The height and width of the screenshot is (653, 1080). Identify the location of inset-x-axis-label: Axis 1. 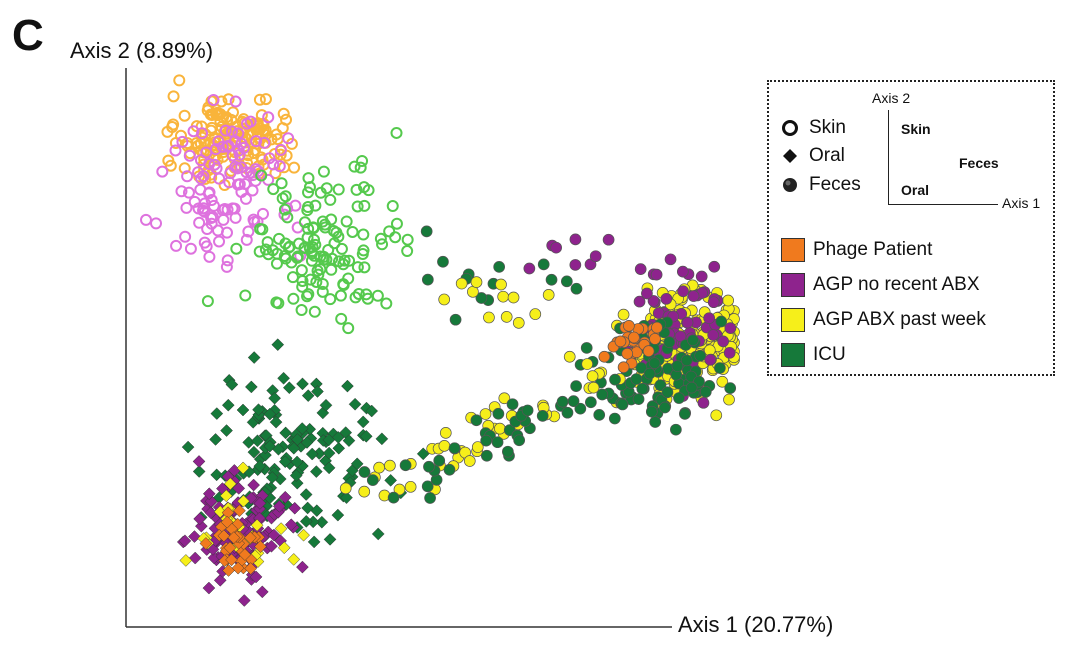
(1021, 203).